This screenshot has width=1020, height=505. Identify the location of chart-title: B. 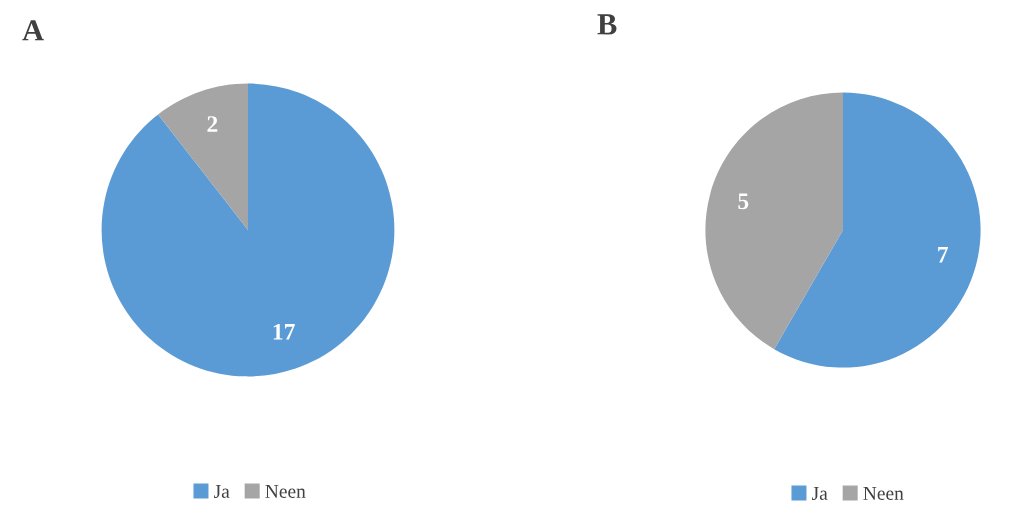
(607, 24).